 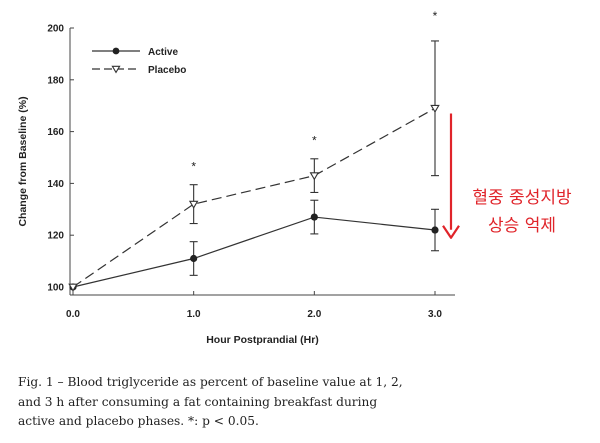 I want to click on y-tick-label: 140, so click(x=55, y=184).